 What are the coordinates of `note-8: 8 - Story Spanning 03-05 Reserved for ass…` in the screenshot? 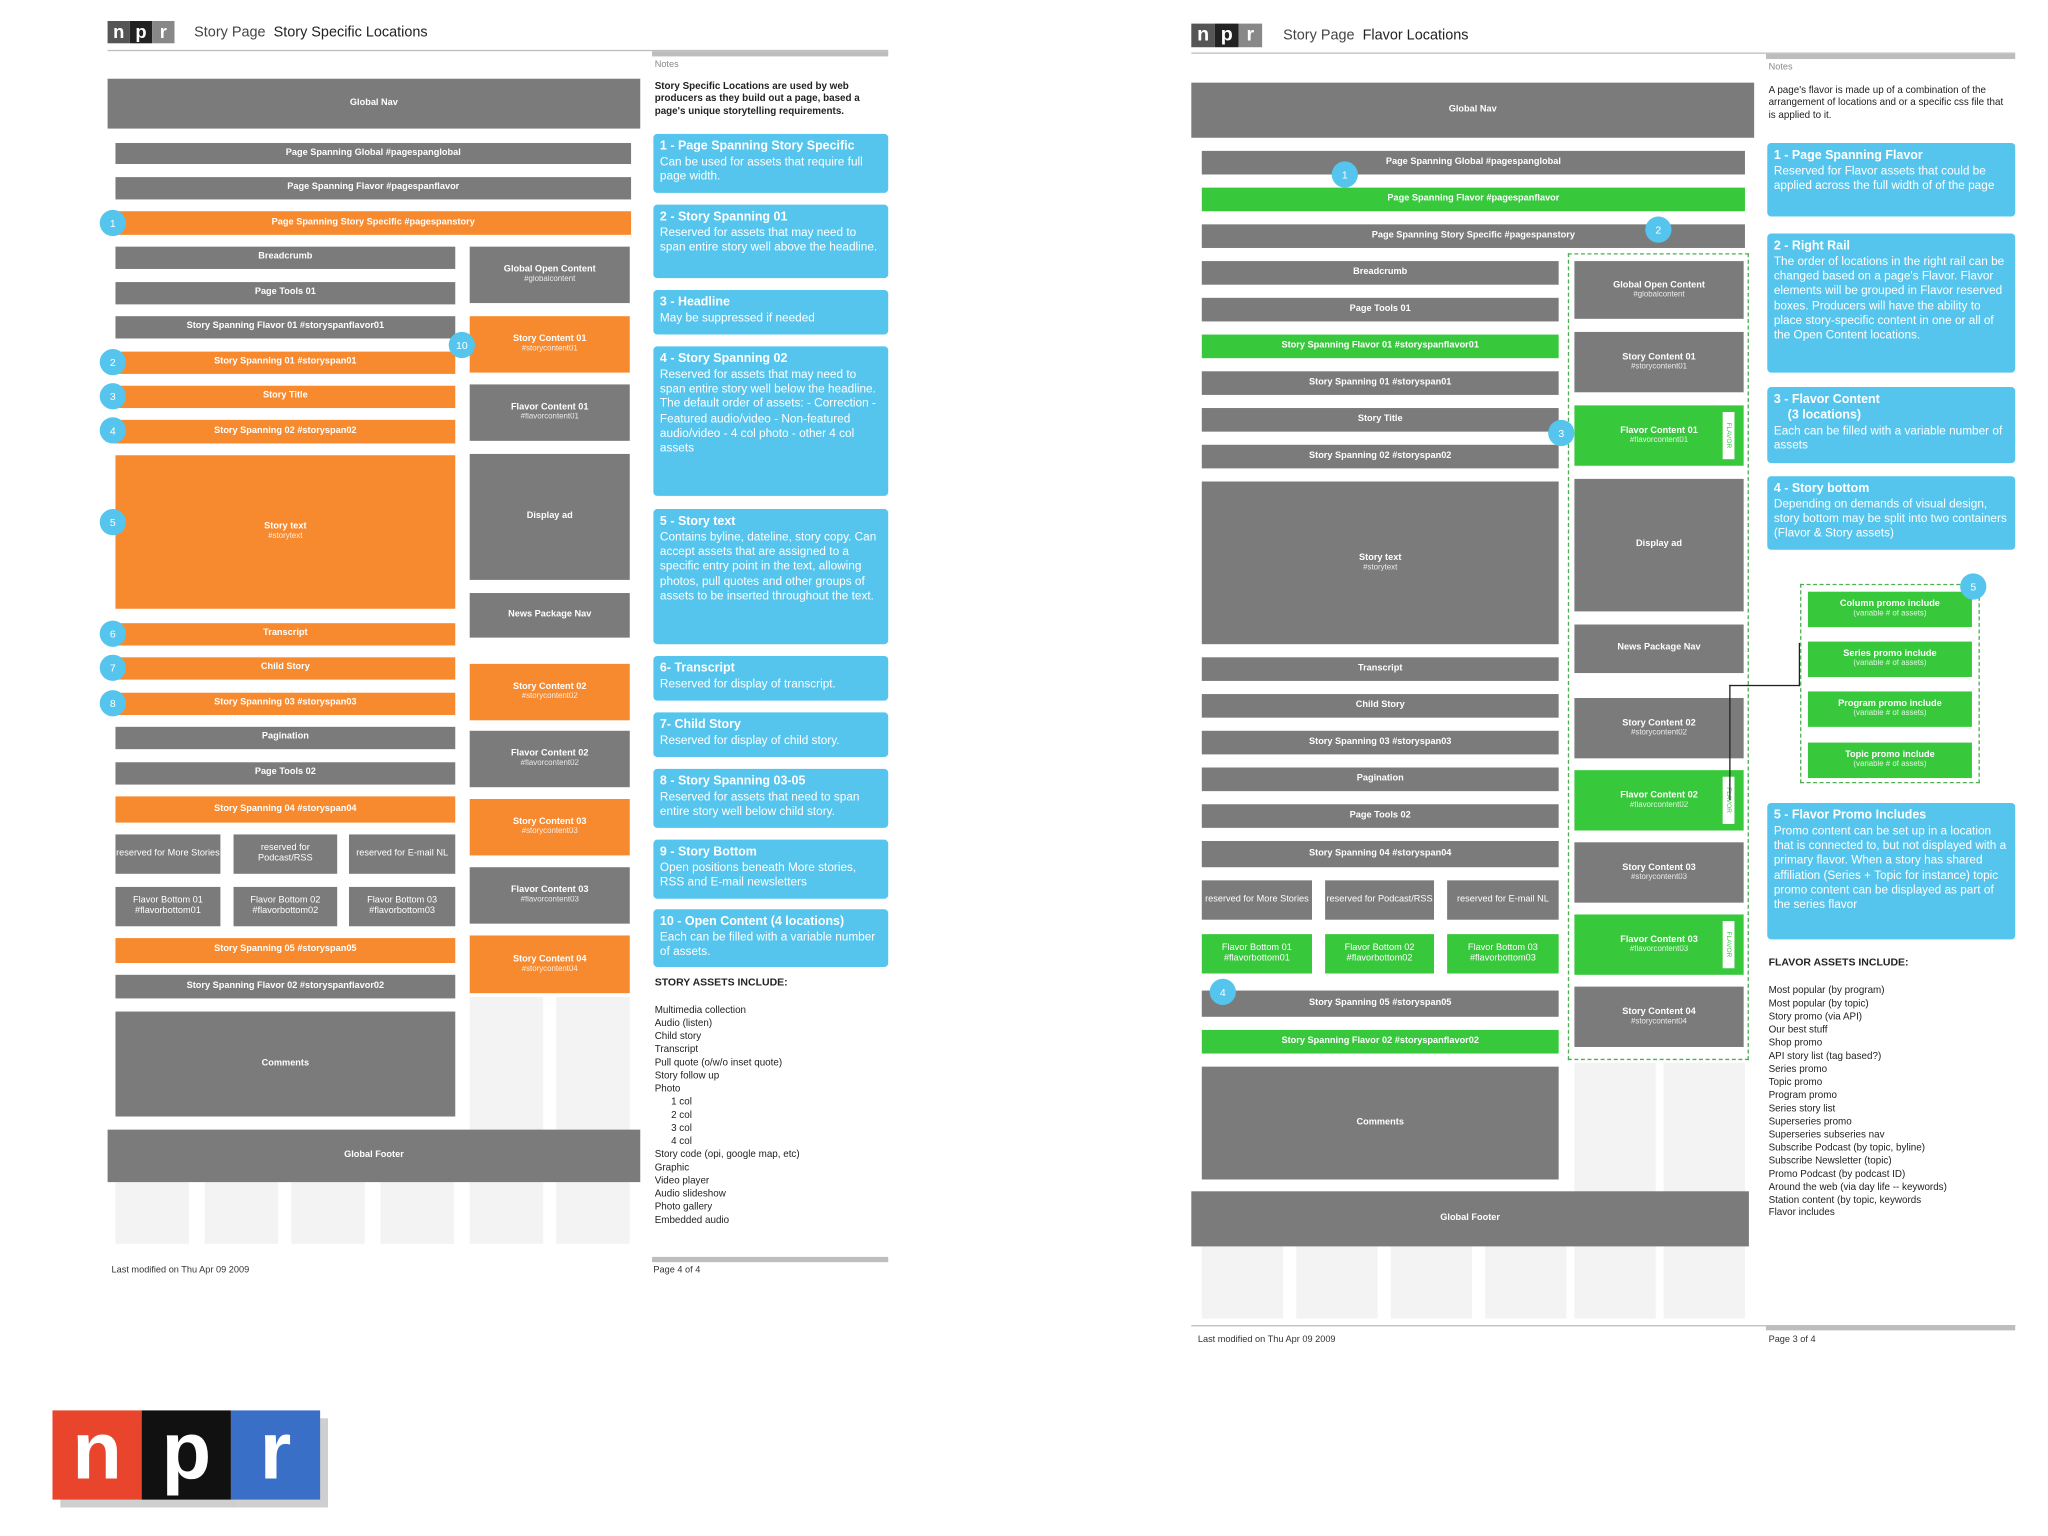 It's located at (771, 798).